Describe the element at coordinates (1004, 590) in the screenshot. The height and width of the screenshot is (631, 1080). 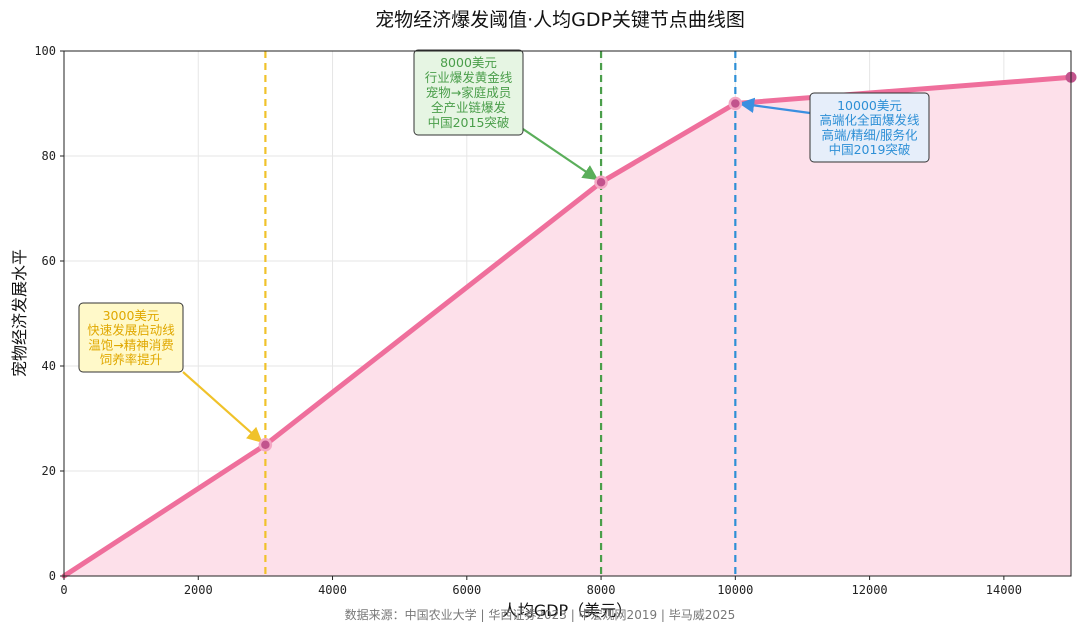
I see `x-tick-label-7: 14000` at that location.